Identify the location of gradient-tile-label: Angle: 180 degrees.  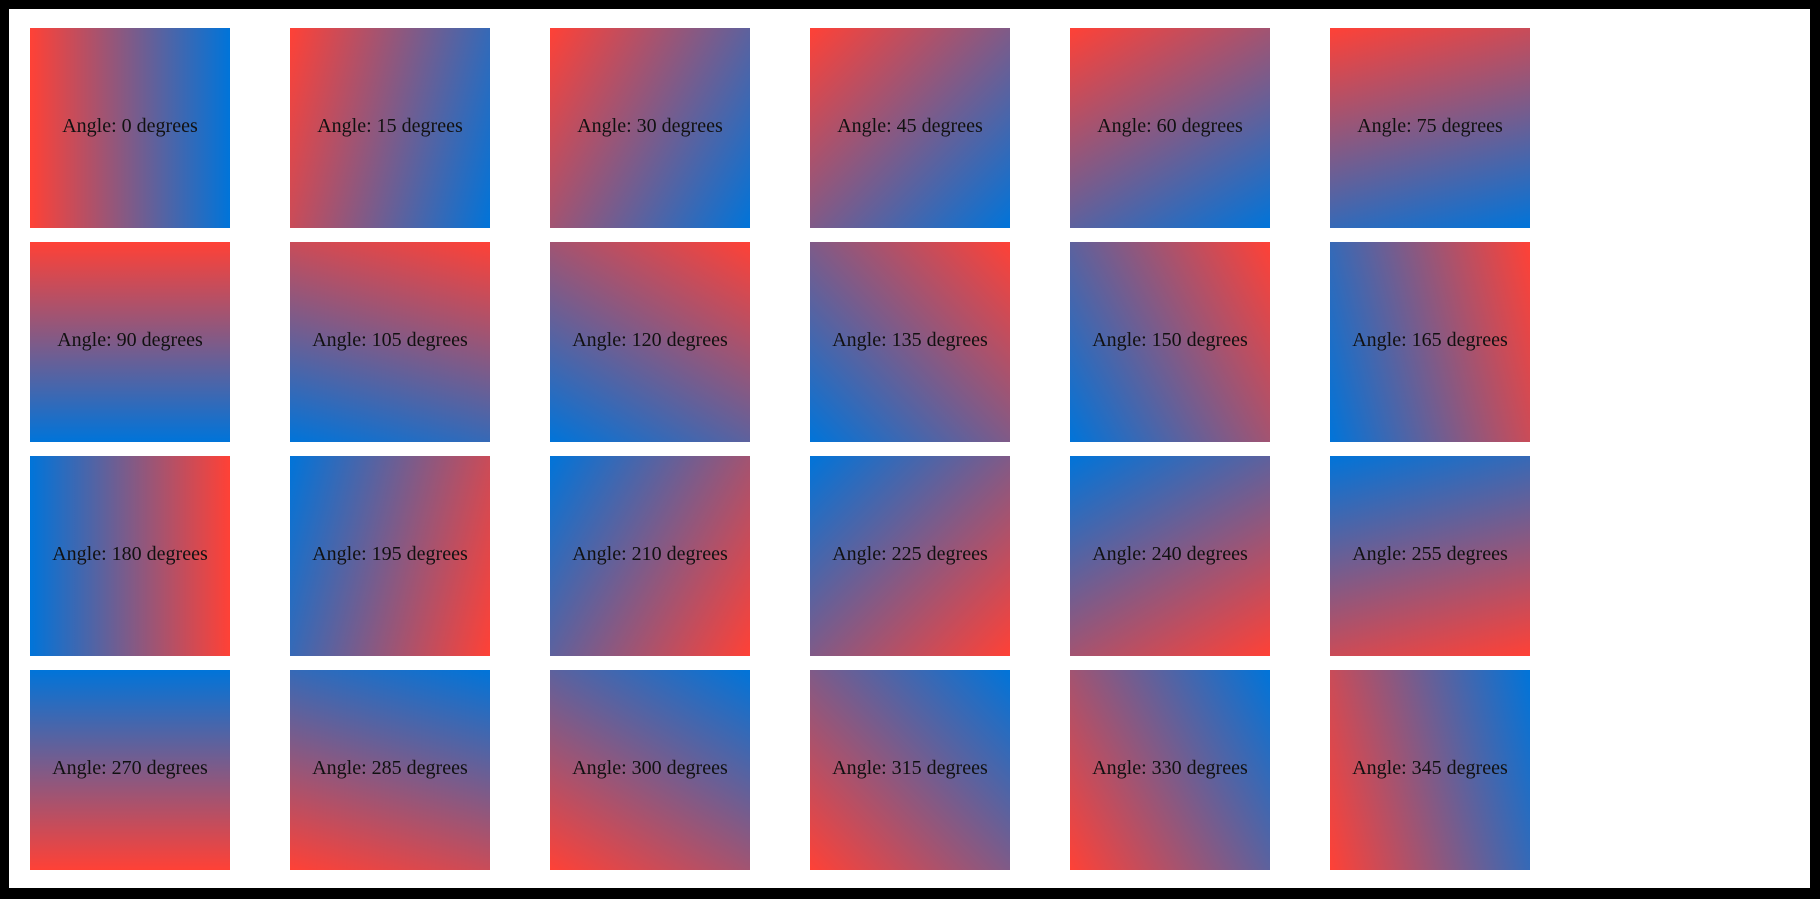
(130, 554).